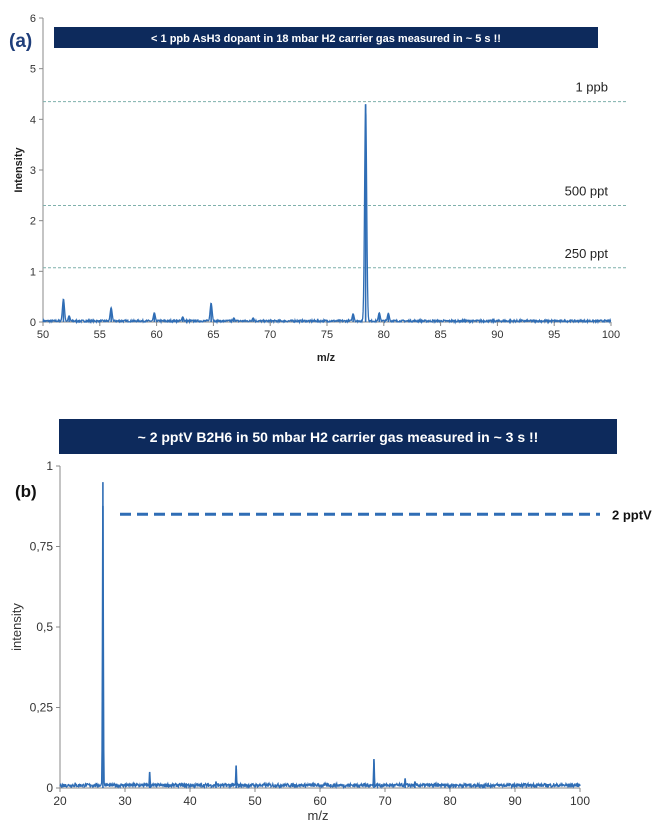 The image size is (652, 825). What do you see at coordinates (33, 19) in the screenshot?
I see `y-tick-label: 6` at bounding box center [33, 19].